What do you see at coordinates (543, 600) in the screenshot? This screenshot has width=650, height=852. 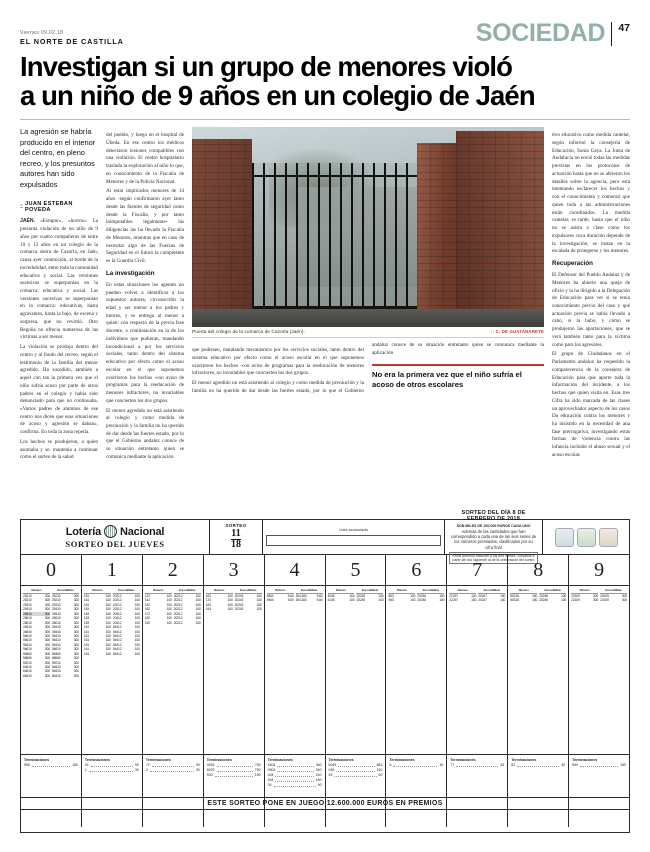 I see `lottery-number: 20248` at bounding box center [543, 600].